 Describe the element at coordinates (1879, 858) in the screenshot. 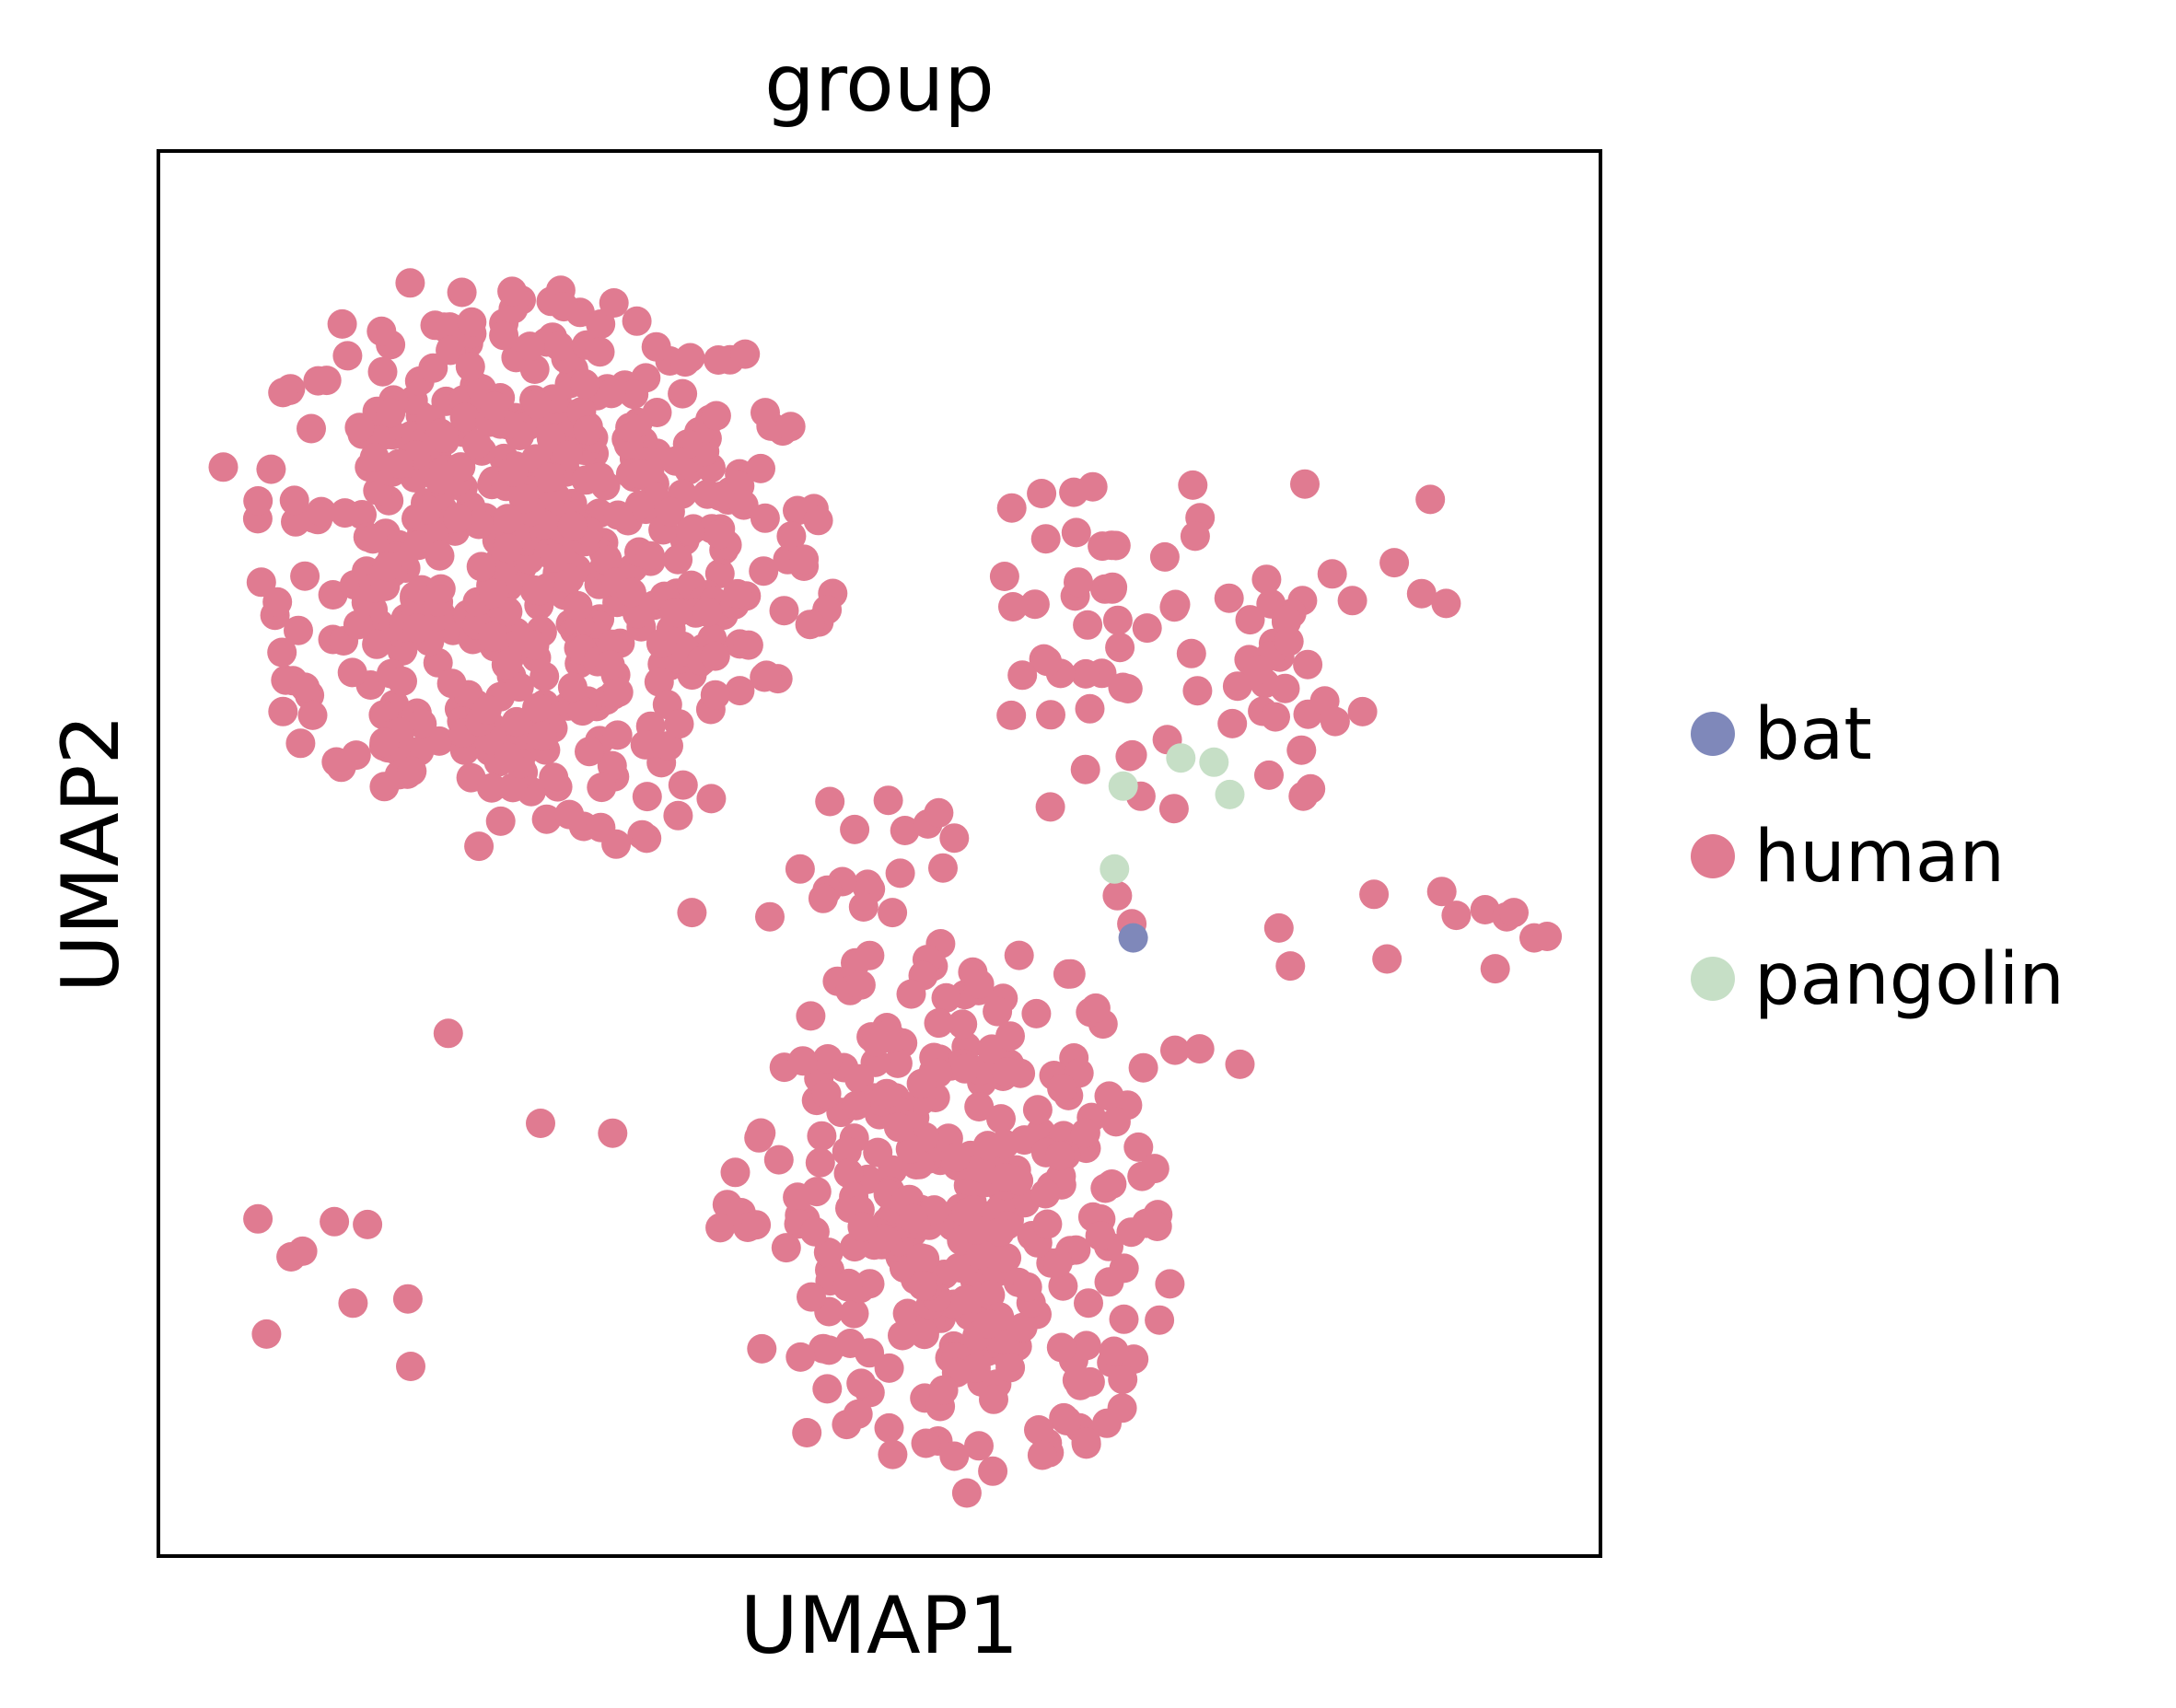

I see `legend-label-human: human` at that location.